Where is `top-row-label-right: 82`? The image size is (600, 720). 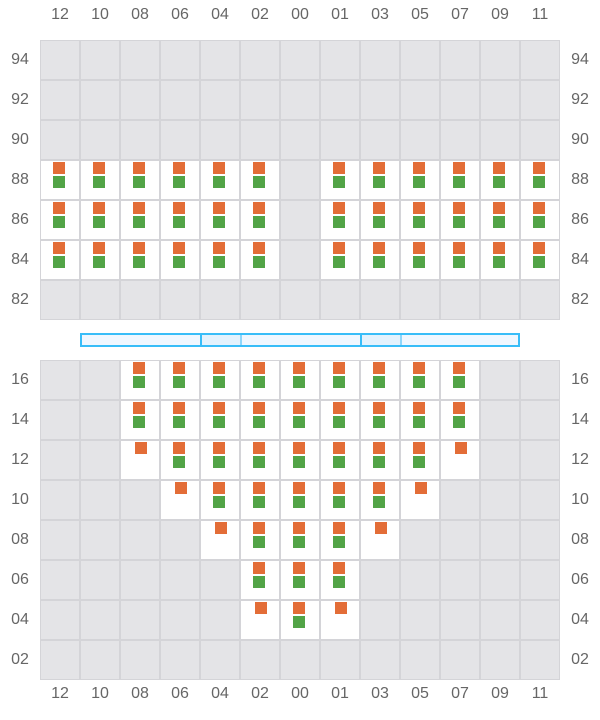
top-row-label-right: 82 is located at coordinates (580, 299).